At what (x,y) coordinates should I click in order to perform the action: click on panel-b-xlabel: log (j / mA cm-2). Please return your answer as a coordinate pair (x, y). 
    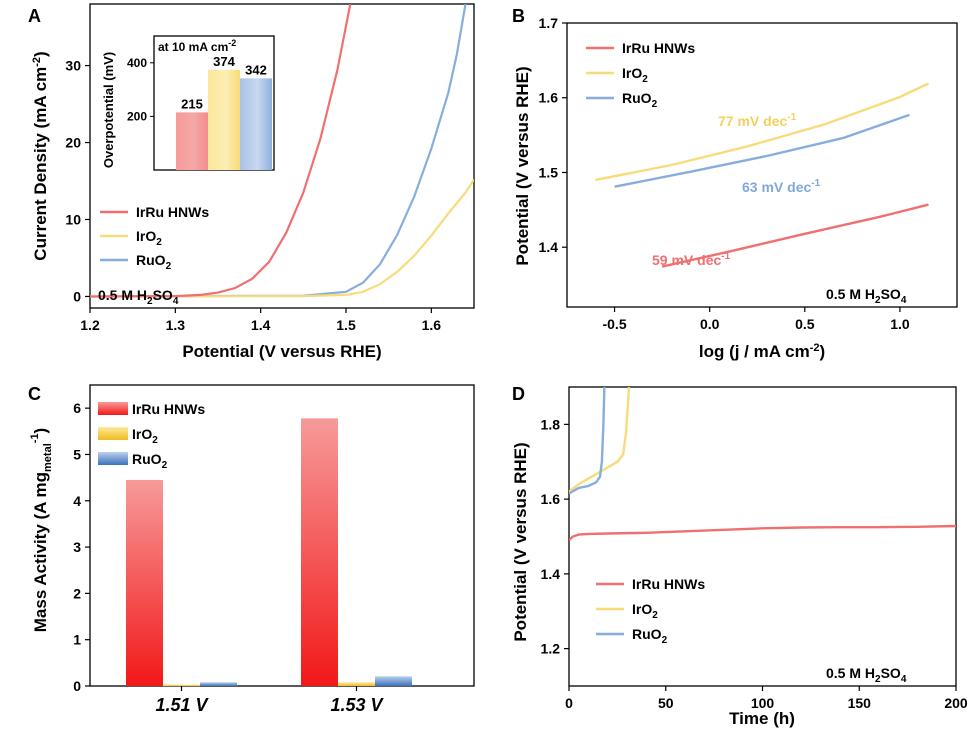
    Looking at the image, I should click on (762, 351).